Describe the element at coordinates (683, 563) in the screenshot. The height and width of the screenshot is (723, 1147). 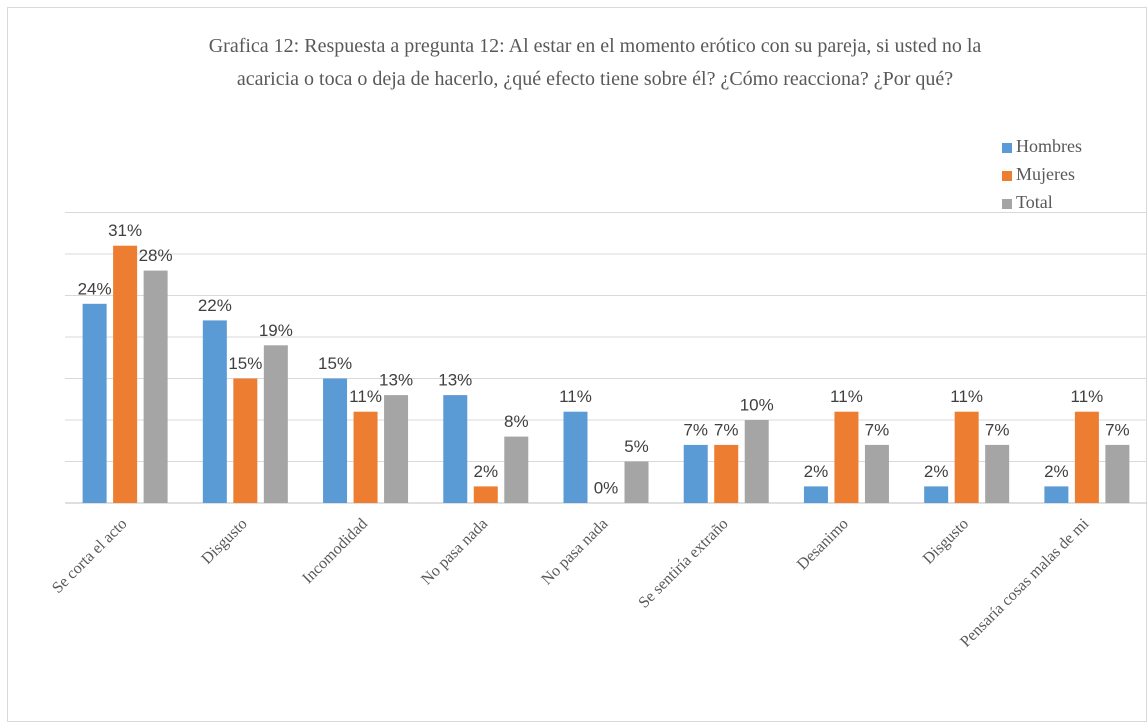
I see `x-tick-label: Se sentiría extraño` at that location.